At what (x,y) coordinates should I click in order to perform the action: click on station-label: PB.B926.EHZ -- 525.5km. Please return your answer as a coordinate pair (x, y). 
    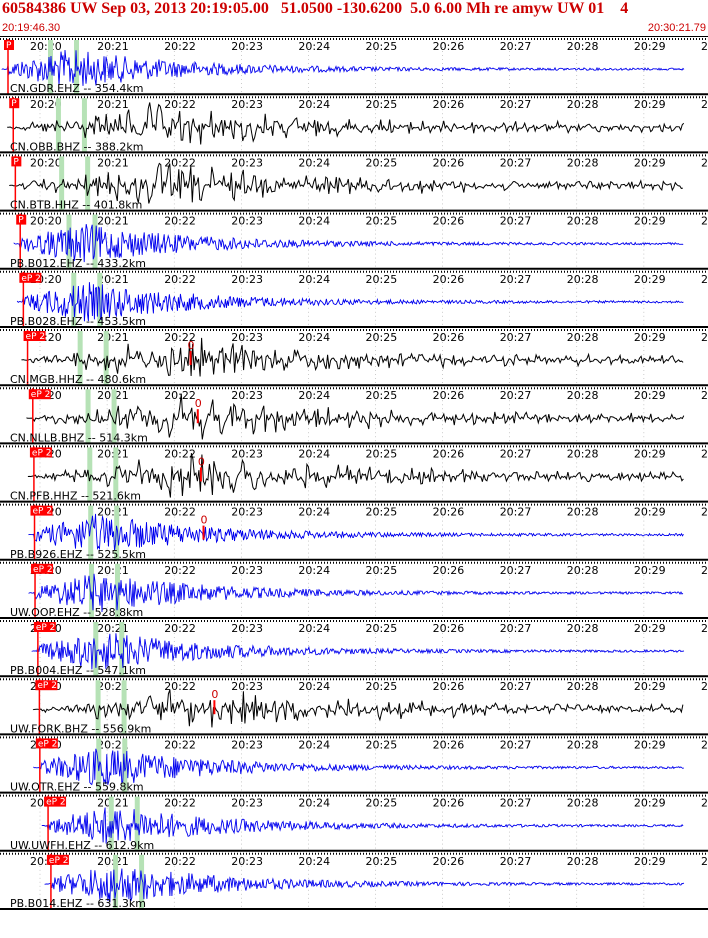
    Looking at the image, I should click on (78, 554).